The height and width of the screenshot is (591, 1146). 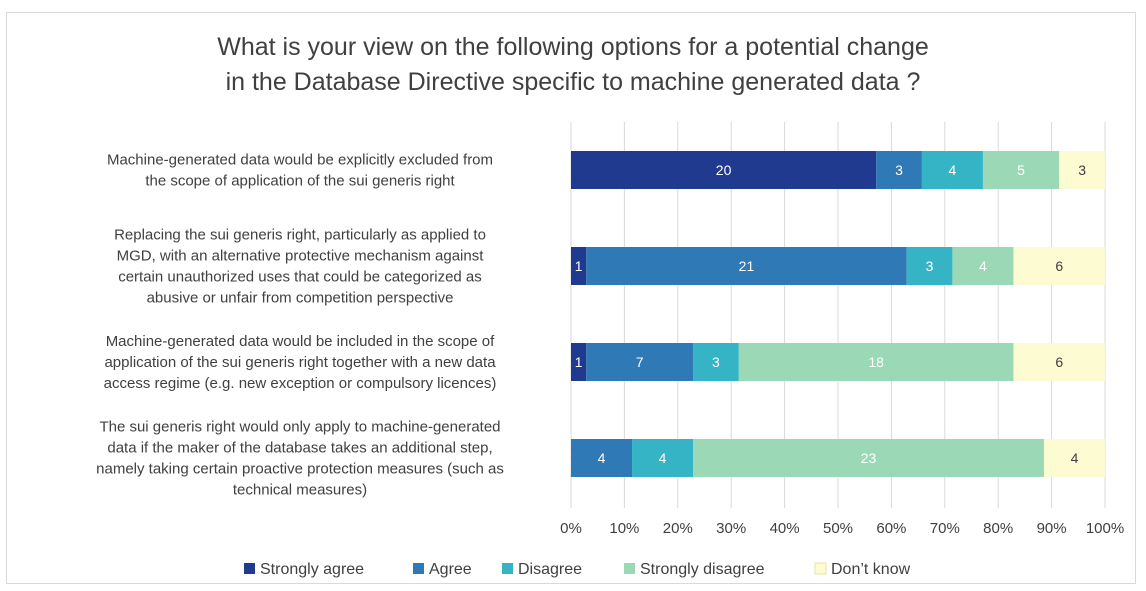 I want to click on x-tick-label: 90%, so click(x=1052, y=528).